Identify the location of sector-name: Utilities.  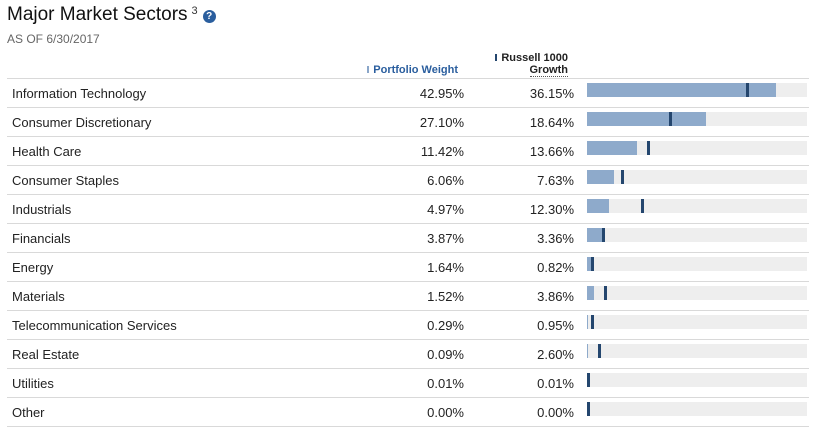
(33, 383).